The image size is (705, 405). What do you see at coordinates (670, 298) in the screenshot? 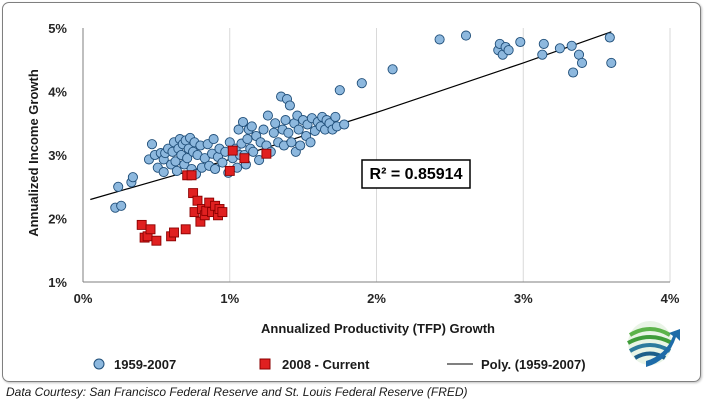
I see `x-tick-label: 4%` at bounding box center [670, 298].